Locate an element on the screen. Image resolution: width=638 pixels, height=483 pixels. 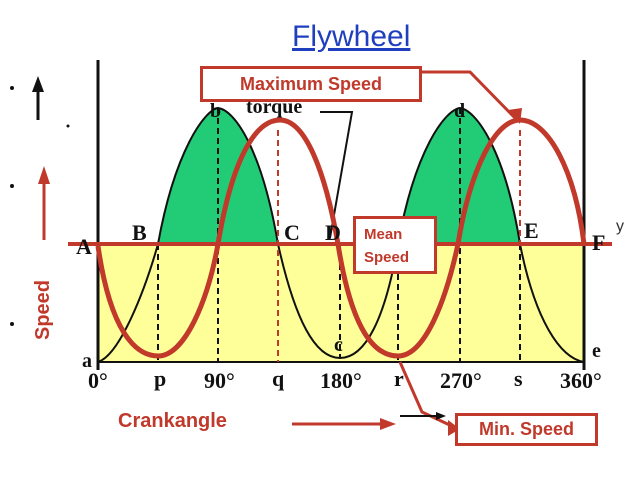
point-E: E is located at coordinates (531, 230).